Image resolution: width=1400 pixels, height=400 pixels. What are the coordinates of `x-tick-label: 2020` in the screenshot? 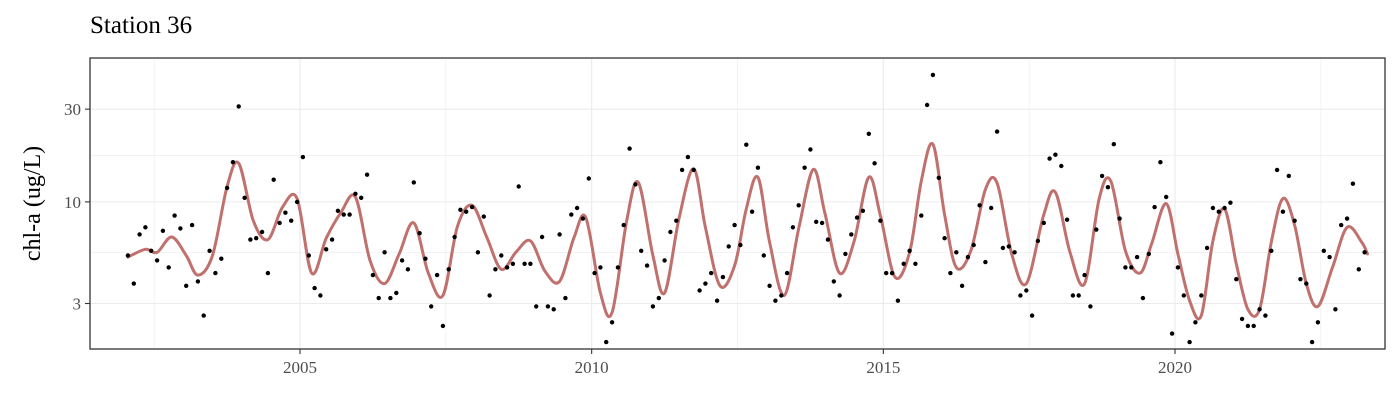 It's located at (1175, 367).